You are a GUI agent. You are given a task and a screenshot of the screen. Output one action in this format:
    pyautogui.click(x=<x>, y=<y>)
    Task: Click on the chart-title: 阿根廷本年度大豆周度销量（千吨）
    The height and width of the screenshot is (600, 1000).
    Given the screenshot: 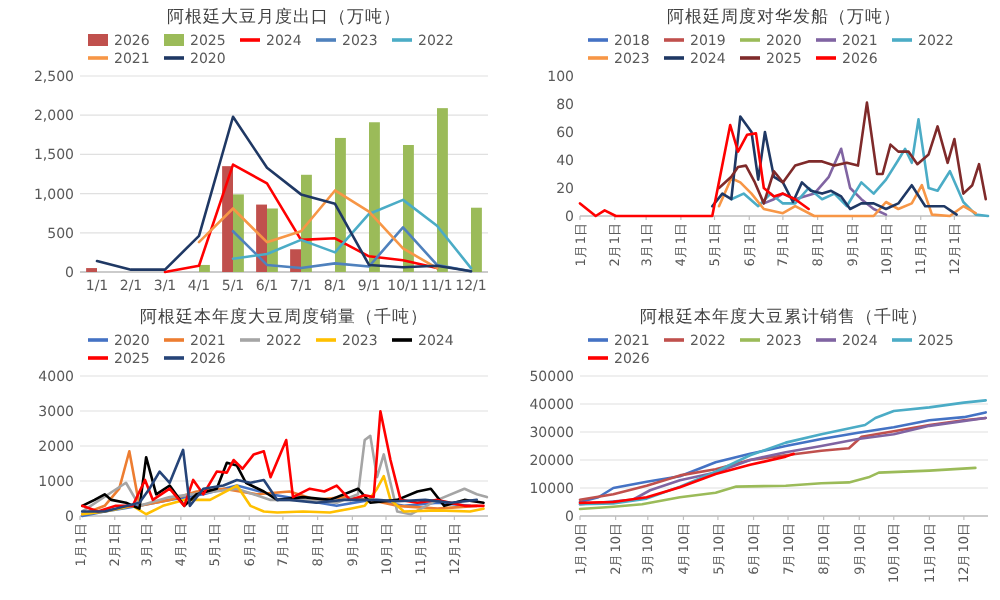 What is the action you would take?
    pyautogui.click(x=284, y=317)
    